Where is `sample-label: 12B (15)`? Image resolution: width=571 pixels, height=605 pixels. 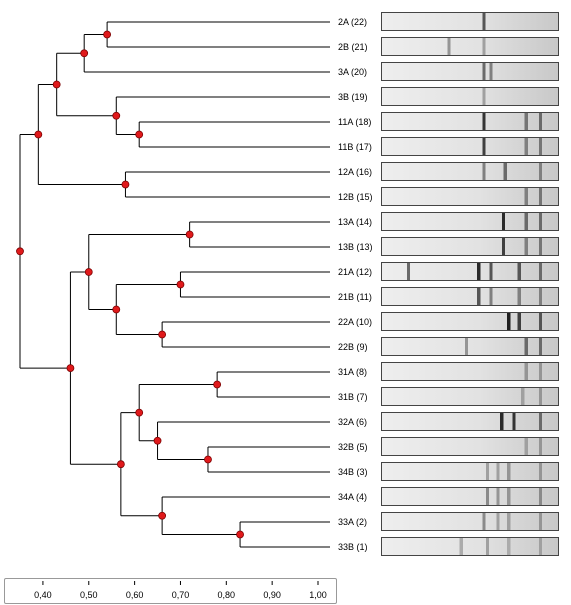
sample-label: 12B (15) is located at coordinates (355, 197).